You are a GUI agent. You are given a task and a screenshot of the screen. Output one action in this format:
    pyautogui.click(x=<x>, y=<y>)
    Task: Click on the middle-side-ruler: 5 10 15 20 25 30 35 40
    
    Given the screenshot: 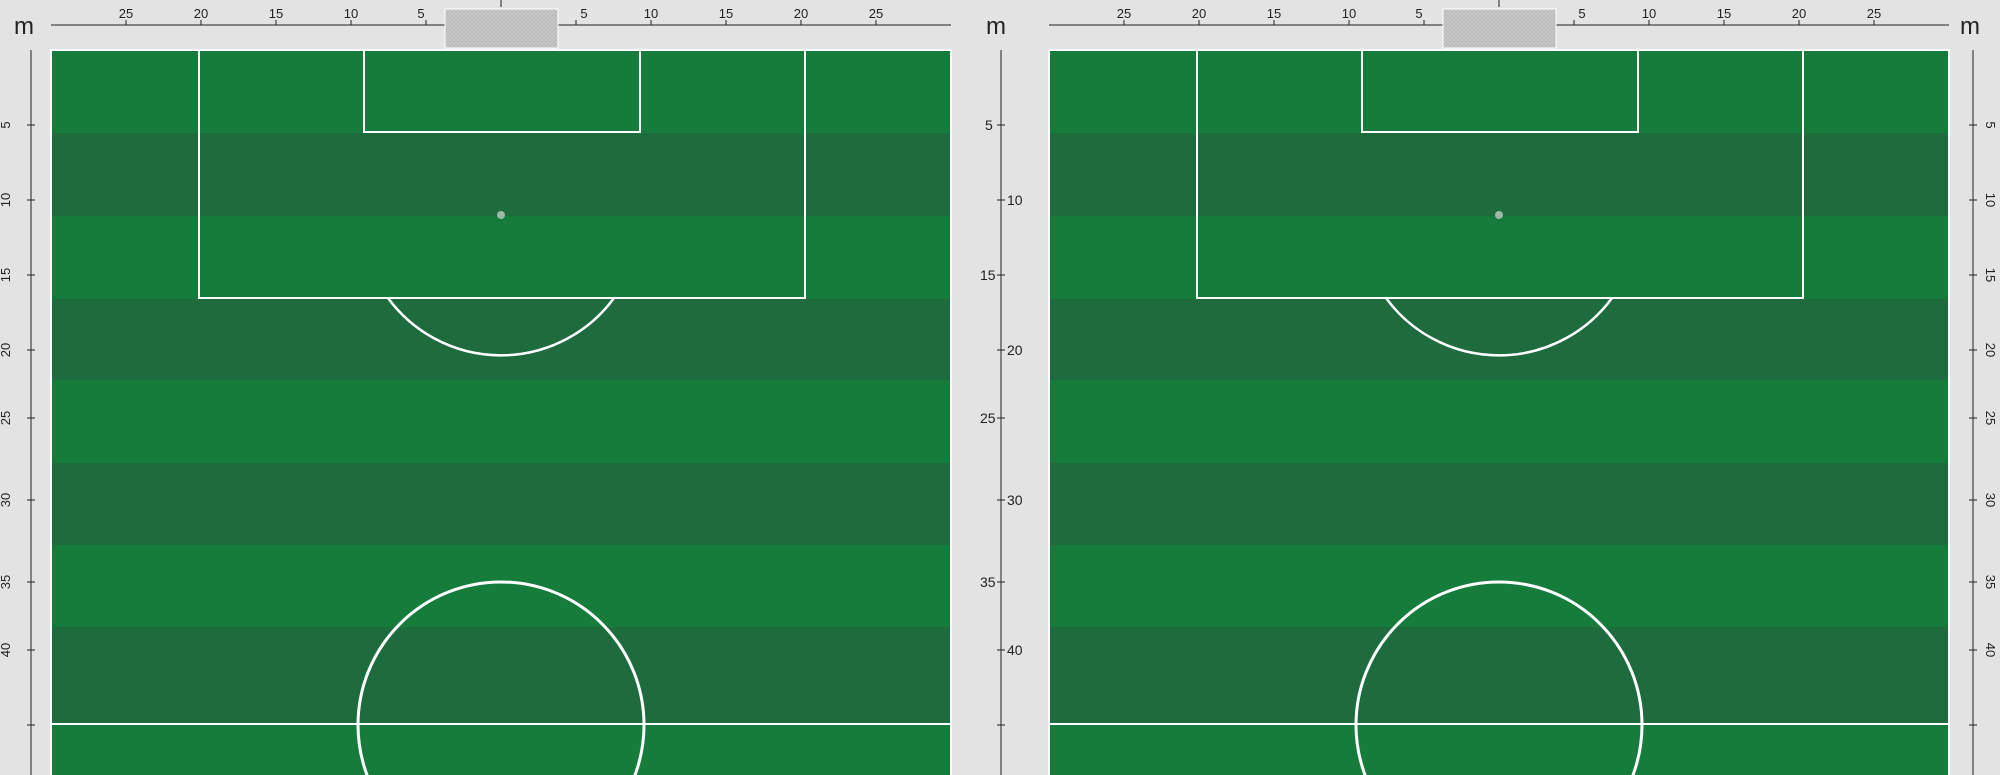 What is the action you would take?
    pyautogui.click(x=1001, y=412)
    